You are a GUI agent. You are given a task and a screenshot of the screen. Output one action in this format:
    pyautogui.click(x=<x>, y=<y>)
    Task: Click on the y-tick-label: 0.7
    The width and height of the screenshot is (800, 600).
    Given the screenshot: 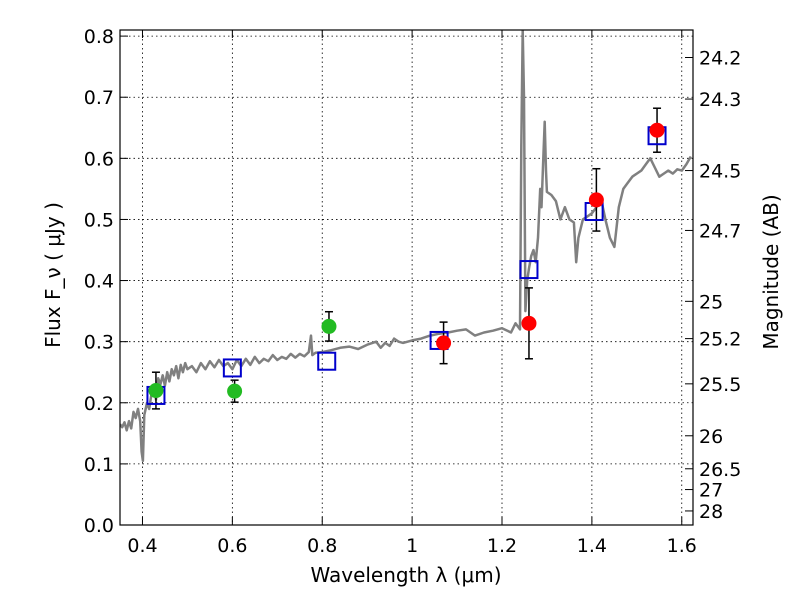 What is the action you would take?
    pyautogui.click(x=99, y=98)
    